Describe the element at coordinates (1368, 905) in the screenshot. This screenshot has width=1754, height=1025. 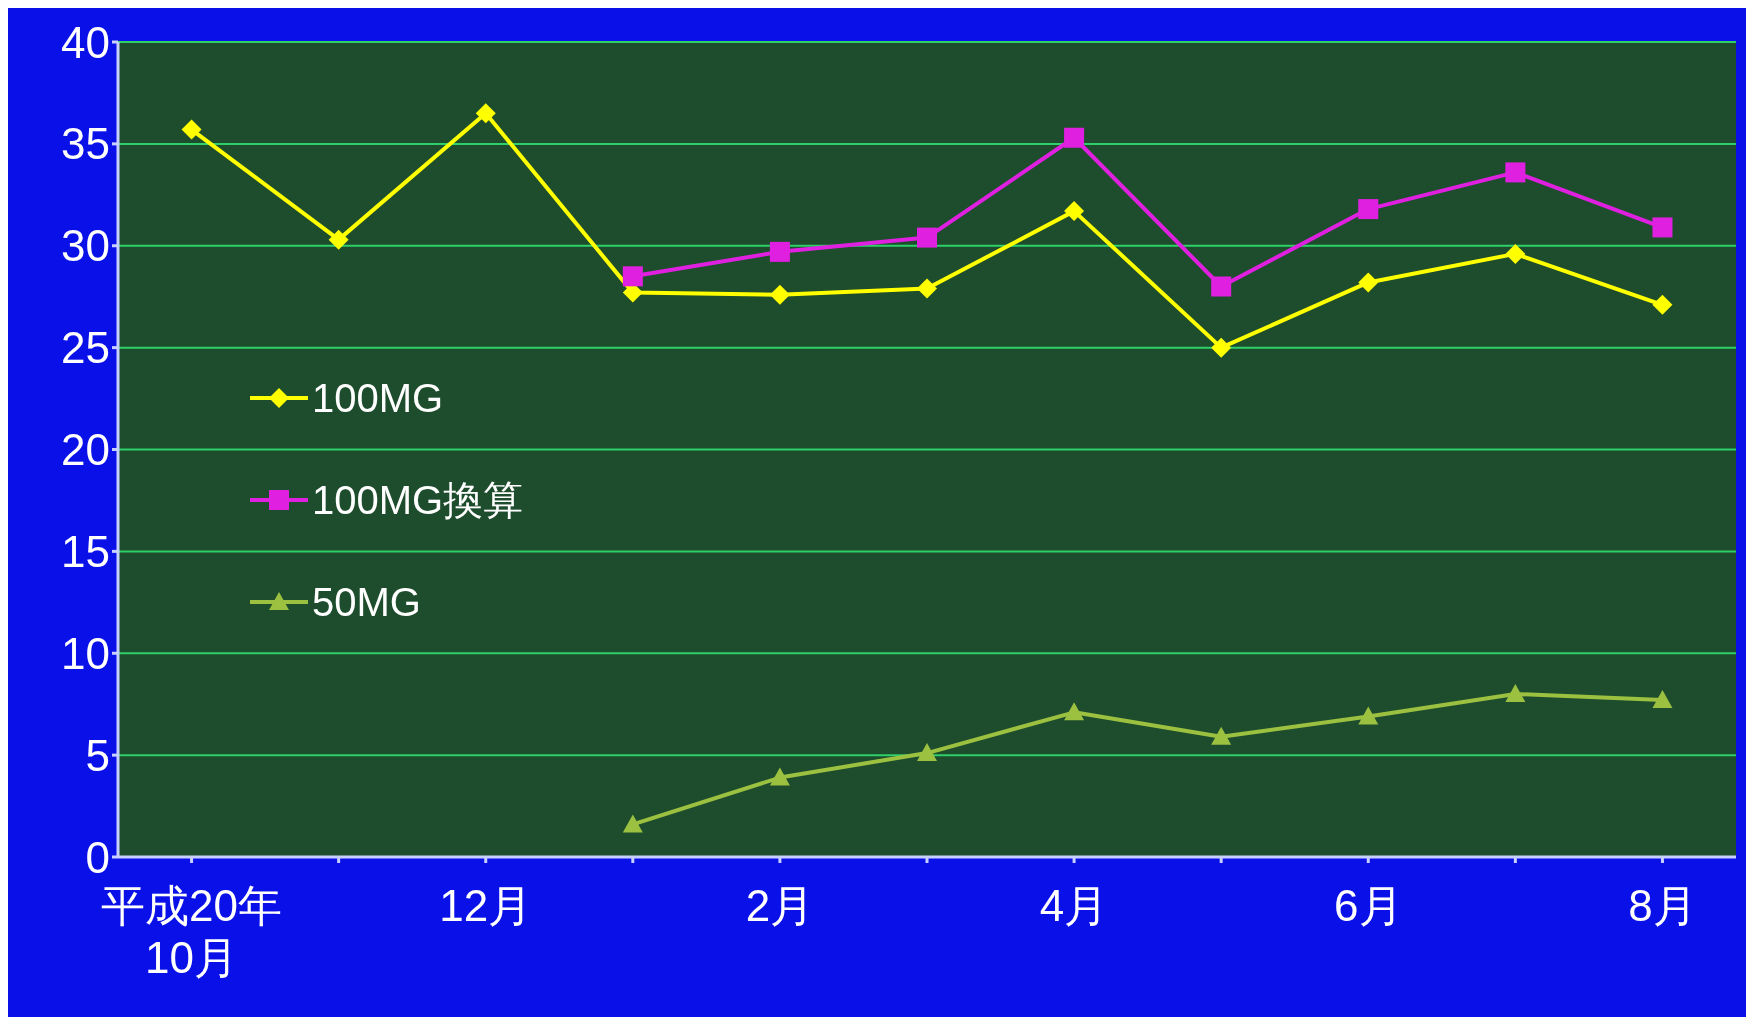
I see `x-tick-label: 6月` at that location.